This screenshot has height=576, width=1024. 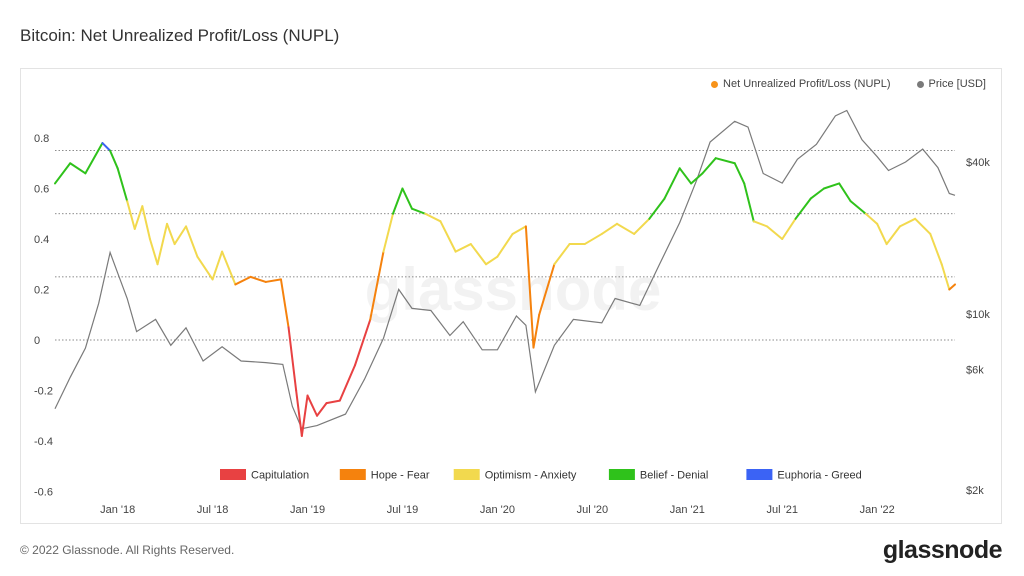 What do you see at coordinates (41, 291) in the screenshot?
I see `y-left-tick-label: 0.2` at bounding box center [41, 291].